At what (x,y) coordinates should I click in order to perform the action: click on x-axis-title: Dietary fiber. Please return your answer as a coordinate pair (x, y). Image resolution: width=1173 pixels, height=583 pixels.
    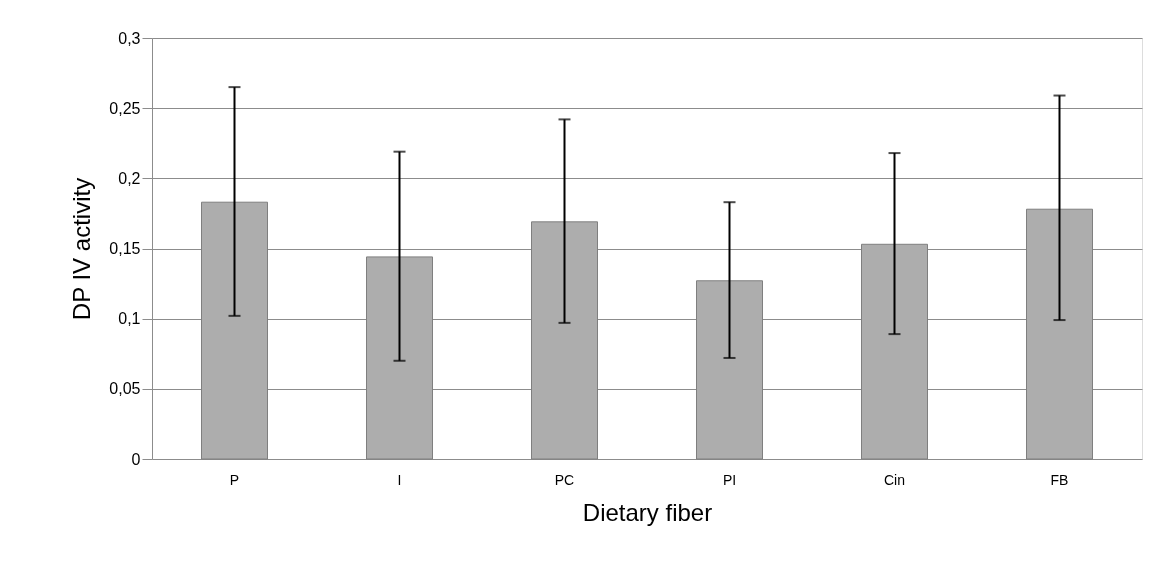
    Looking at the image, I should click on (647, 512).